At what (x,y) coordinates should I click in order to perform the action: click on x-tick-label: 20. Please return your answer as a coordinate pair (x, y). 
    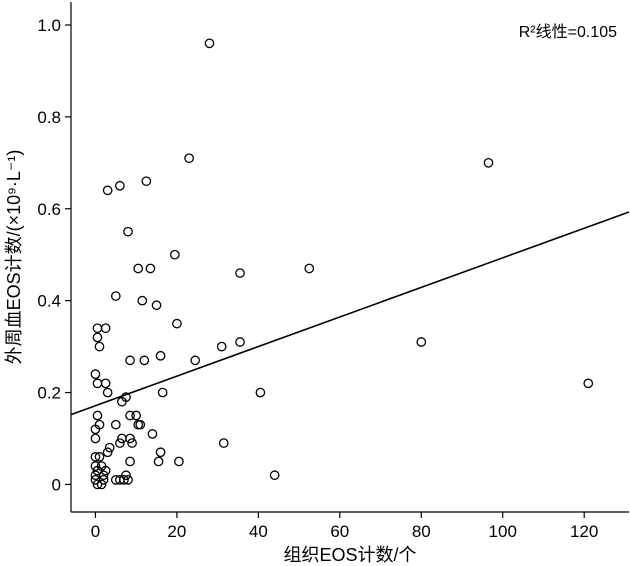
    Looking at the image, I should click on (176, 531).